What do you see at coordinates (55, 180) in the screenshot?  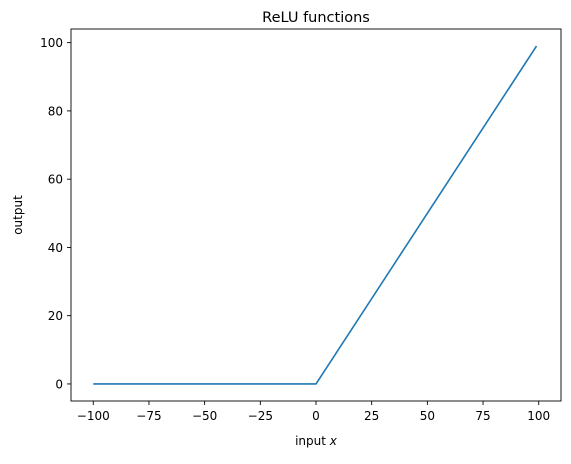 I see `y-tick-label: 60` at bounding box center [55, 180].